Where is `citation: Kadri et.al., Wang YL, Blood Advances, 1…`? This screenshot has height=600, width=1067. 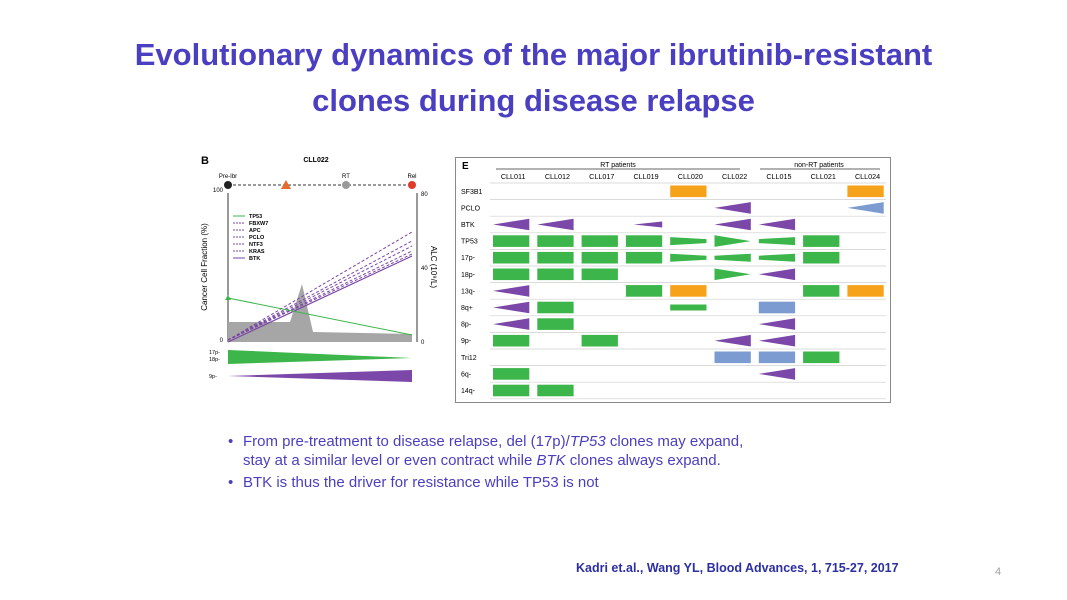 citation: Kadri et.al., Wang YL, Blood Advances, 1… is located at coordinates (737, 568).